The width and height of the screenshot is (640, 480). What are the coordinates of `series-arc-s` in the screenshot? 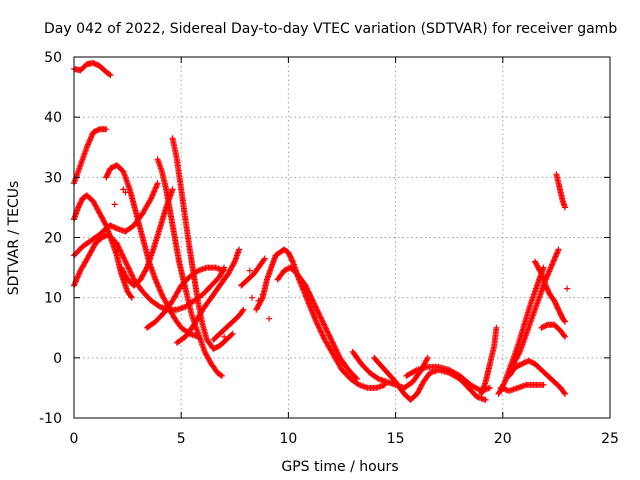 It's located at (489, 360).